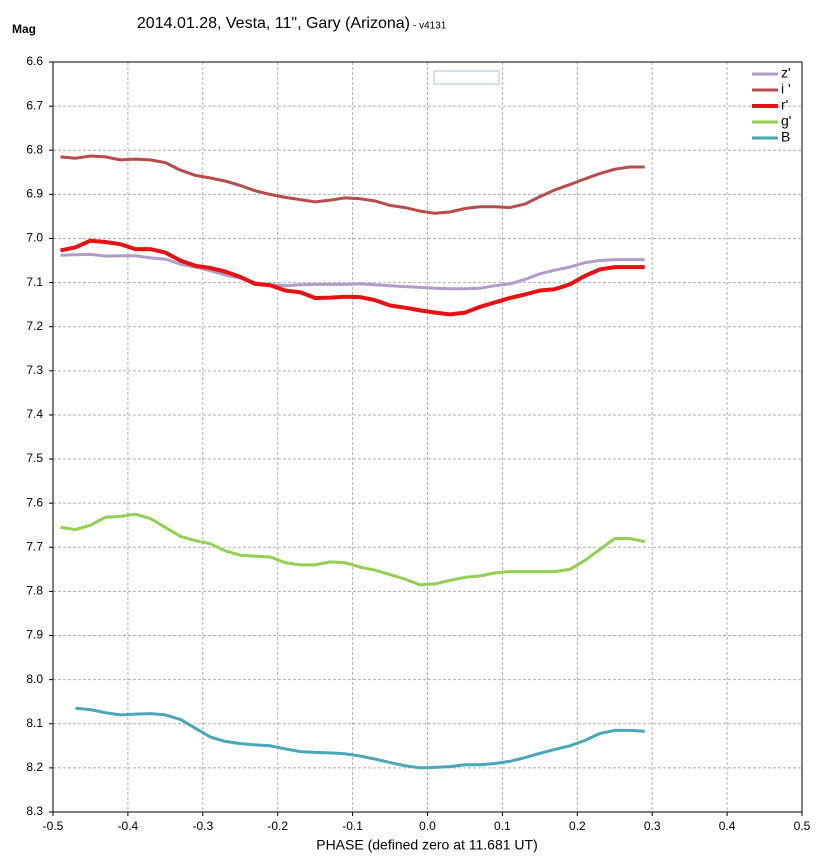 The height and width of the screenshot is (862, 817). I want to click on y-tick-label: 7.9, so click(34, 635).